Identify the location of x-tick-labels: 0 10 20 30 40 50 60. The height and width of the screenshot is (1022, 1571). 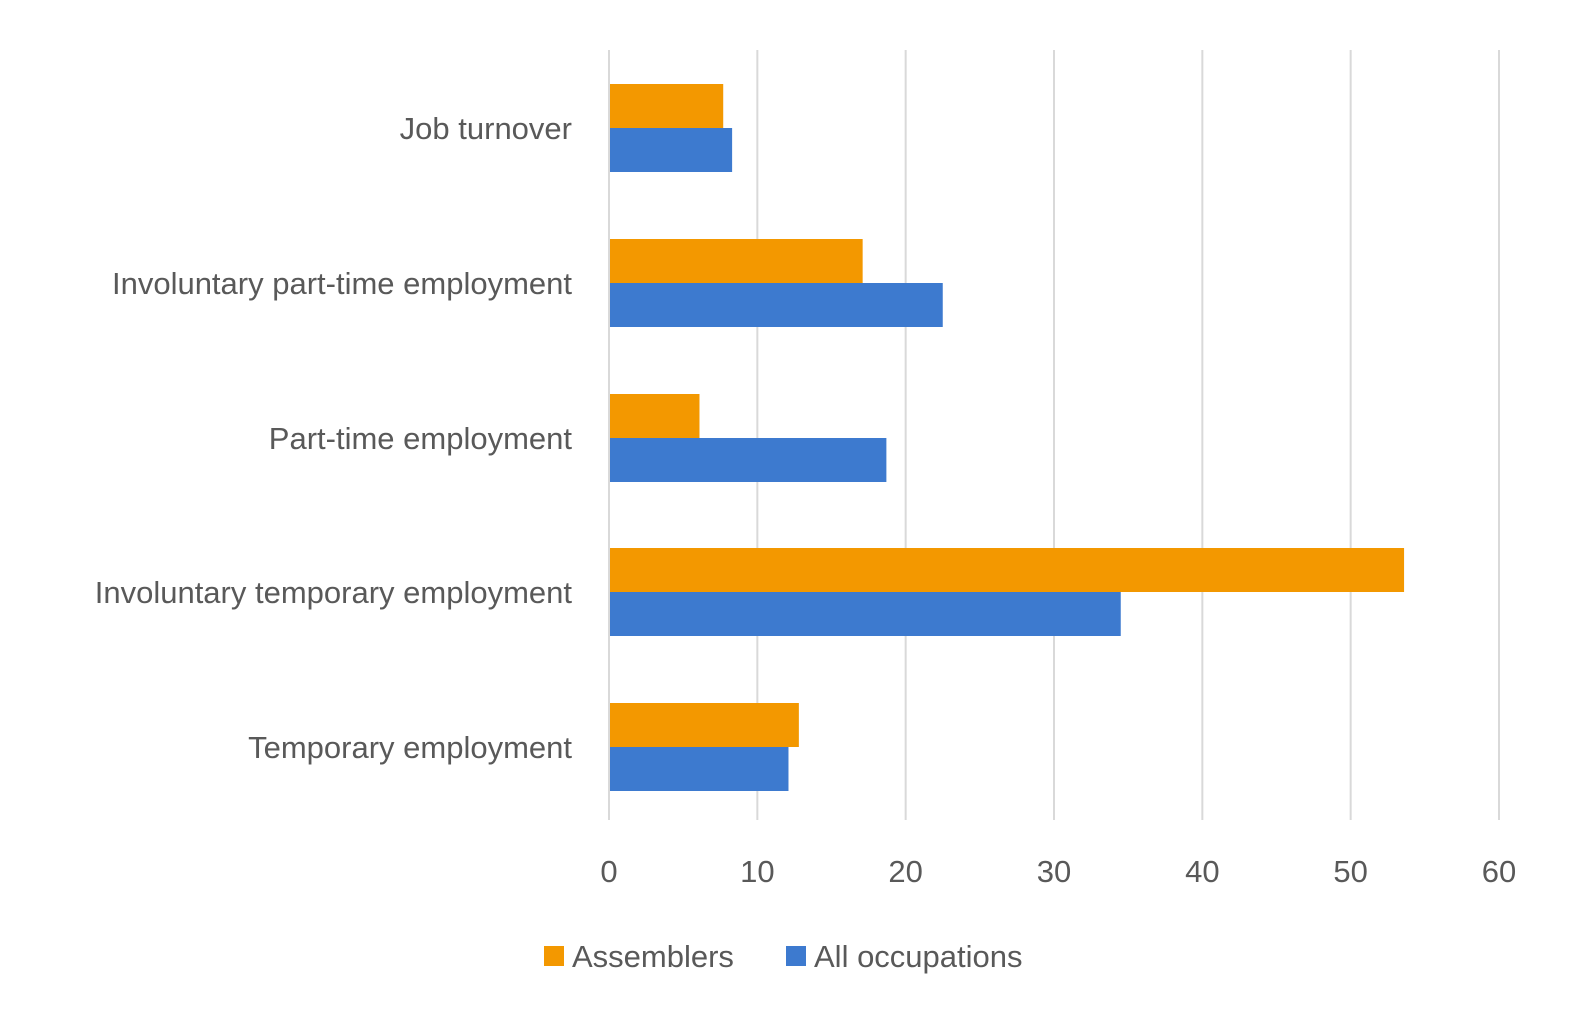
(1058, 871).